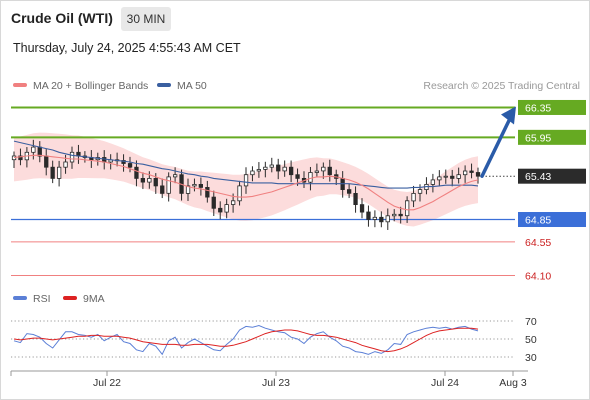 This screenshot has width=590, height=400. I want to click on legend-9ma: 9MA, so click(84, 299).